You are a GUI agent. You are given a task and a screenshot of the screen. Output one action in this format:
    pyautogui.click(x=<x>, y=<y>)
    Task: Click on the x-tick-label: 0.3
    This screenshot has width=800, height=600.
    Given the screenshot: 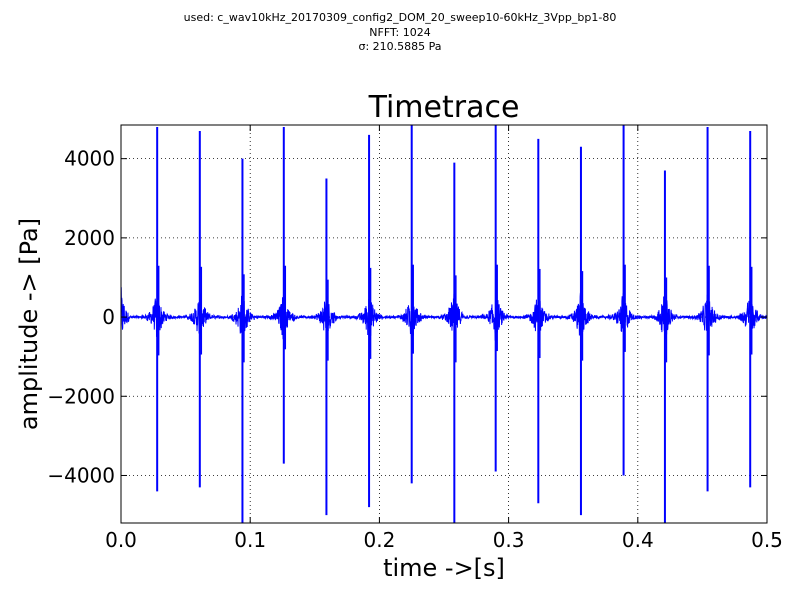 What is the action you would take?
    pyautogui.click(x=509, y=540)
    